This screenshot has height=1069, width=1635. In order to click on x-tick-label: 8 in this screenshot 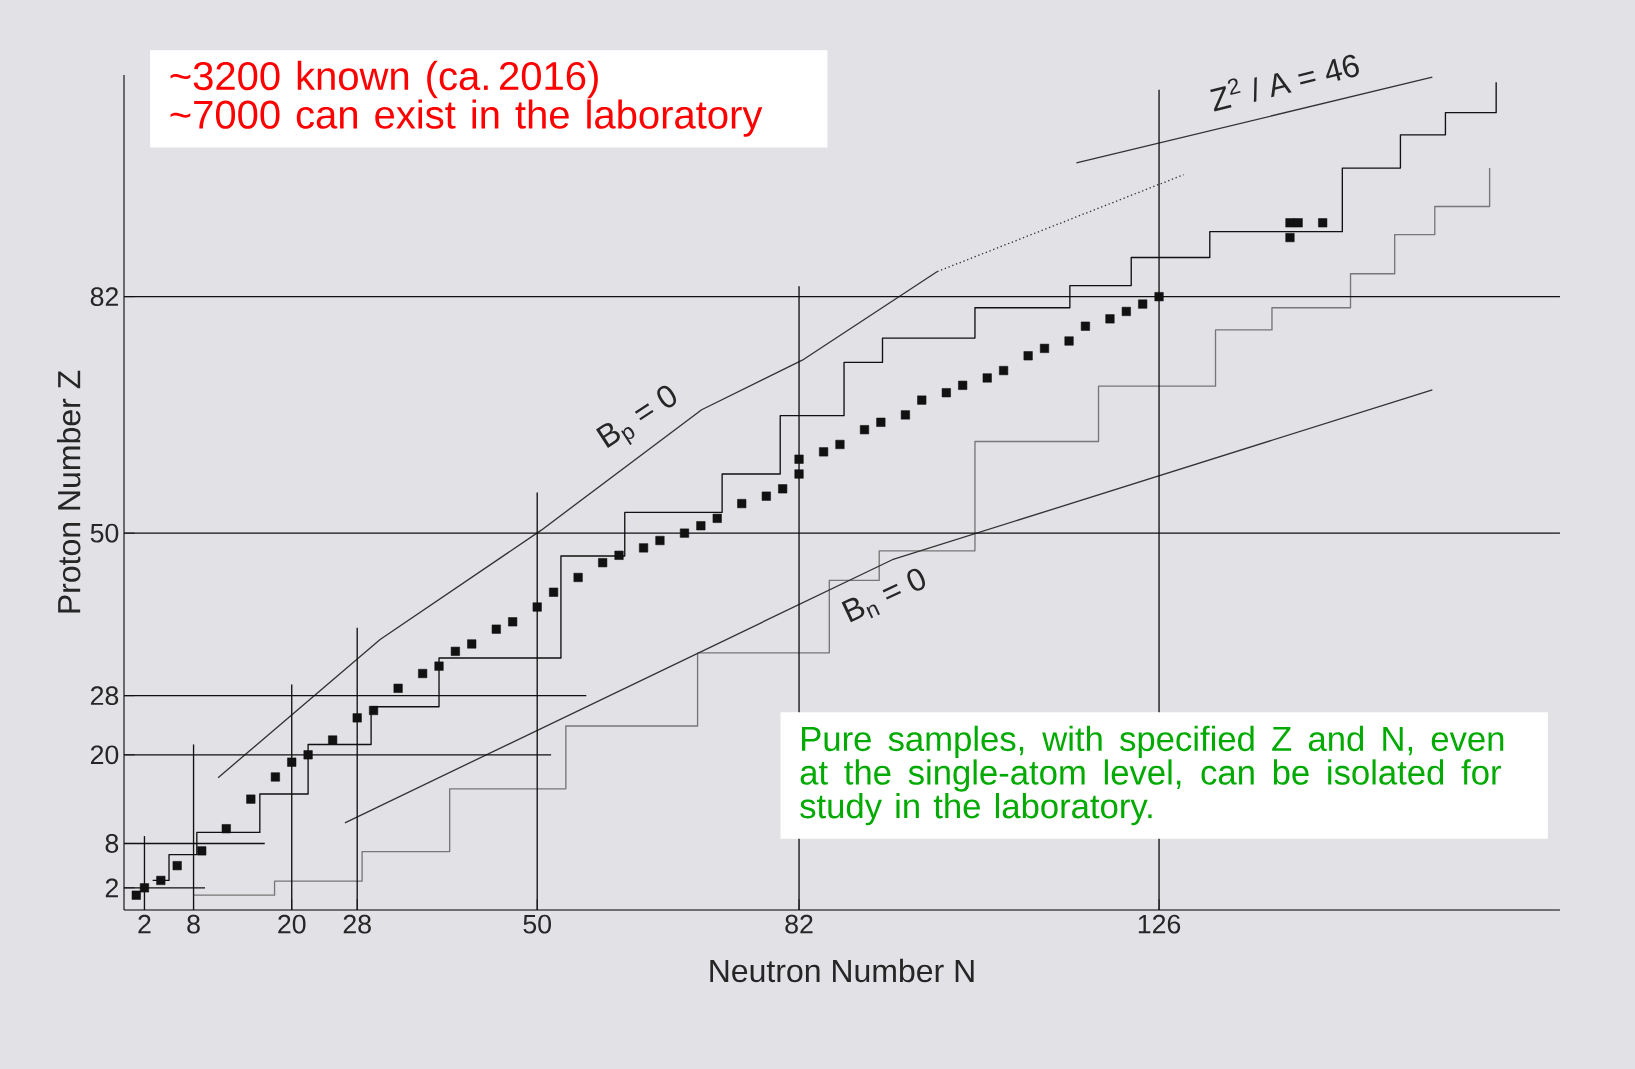, I will do `click(193, 924)`.